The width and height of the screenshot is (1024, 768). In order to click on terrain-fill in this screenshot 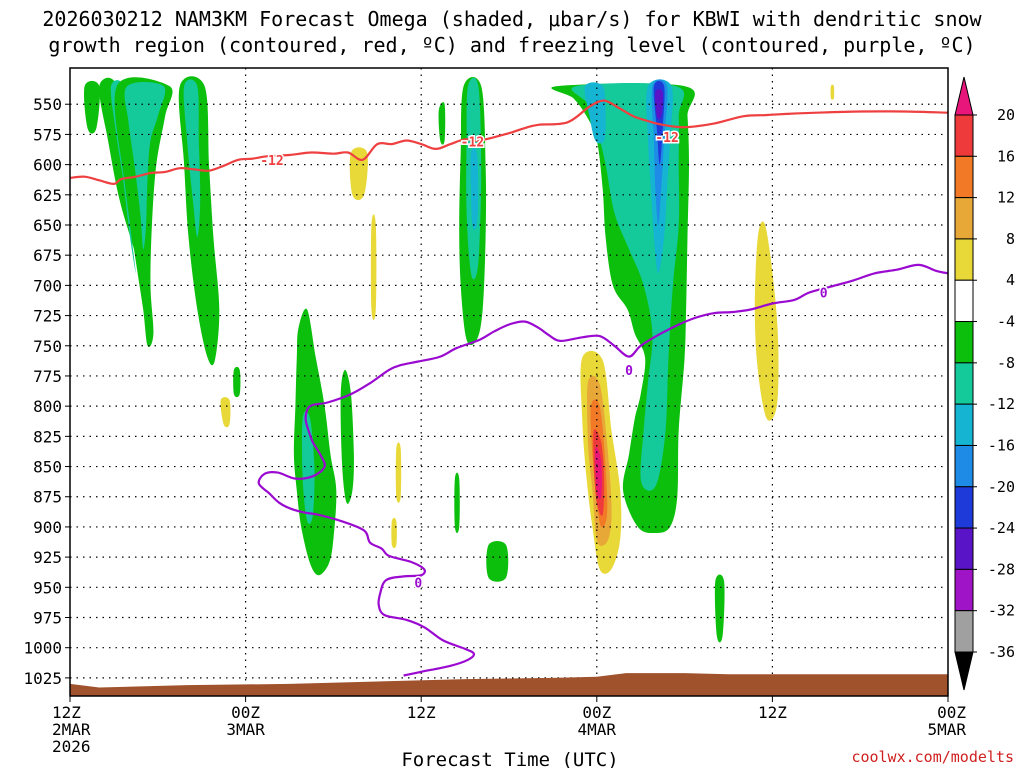, I will do `click(509, 684)`.